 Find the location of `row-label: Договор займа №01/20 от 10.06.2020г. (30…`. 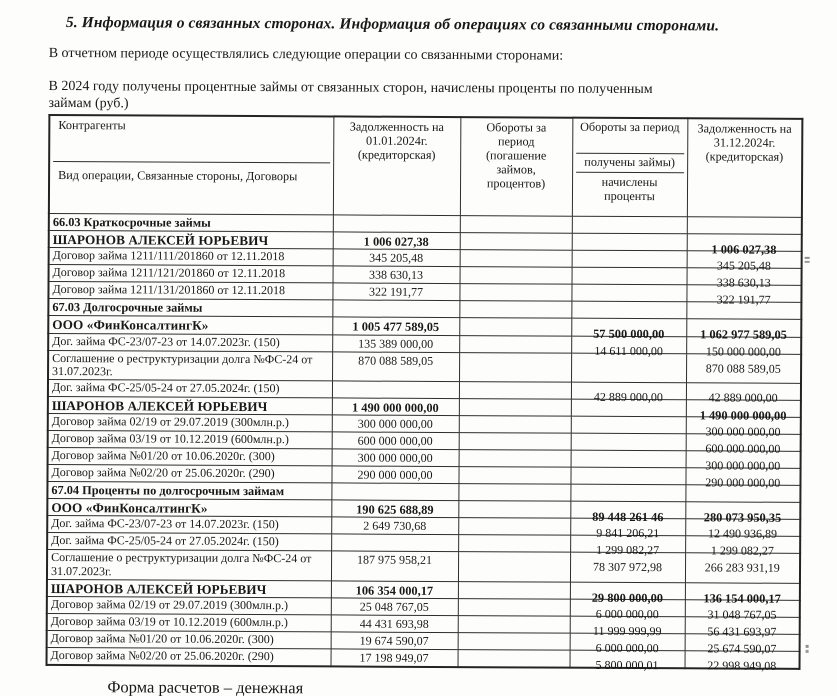

row-label: Договор займа №01/20 от 10.06.2020г. (30… is located at coordinates (163, 456).